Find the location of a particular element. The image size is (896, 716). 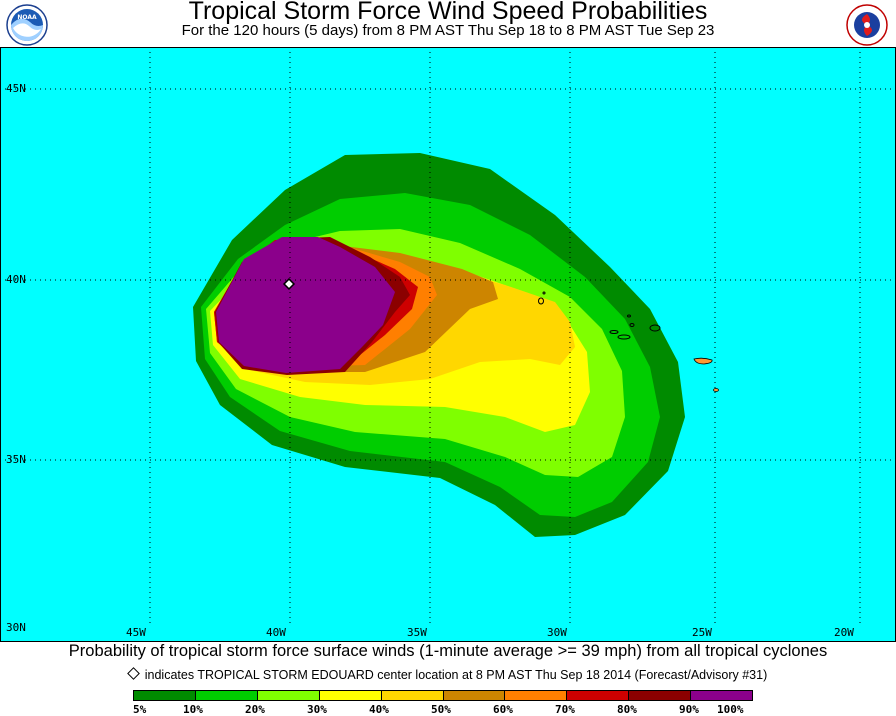

legend-label: 100% is located at coordinates (730, 709).